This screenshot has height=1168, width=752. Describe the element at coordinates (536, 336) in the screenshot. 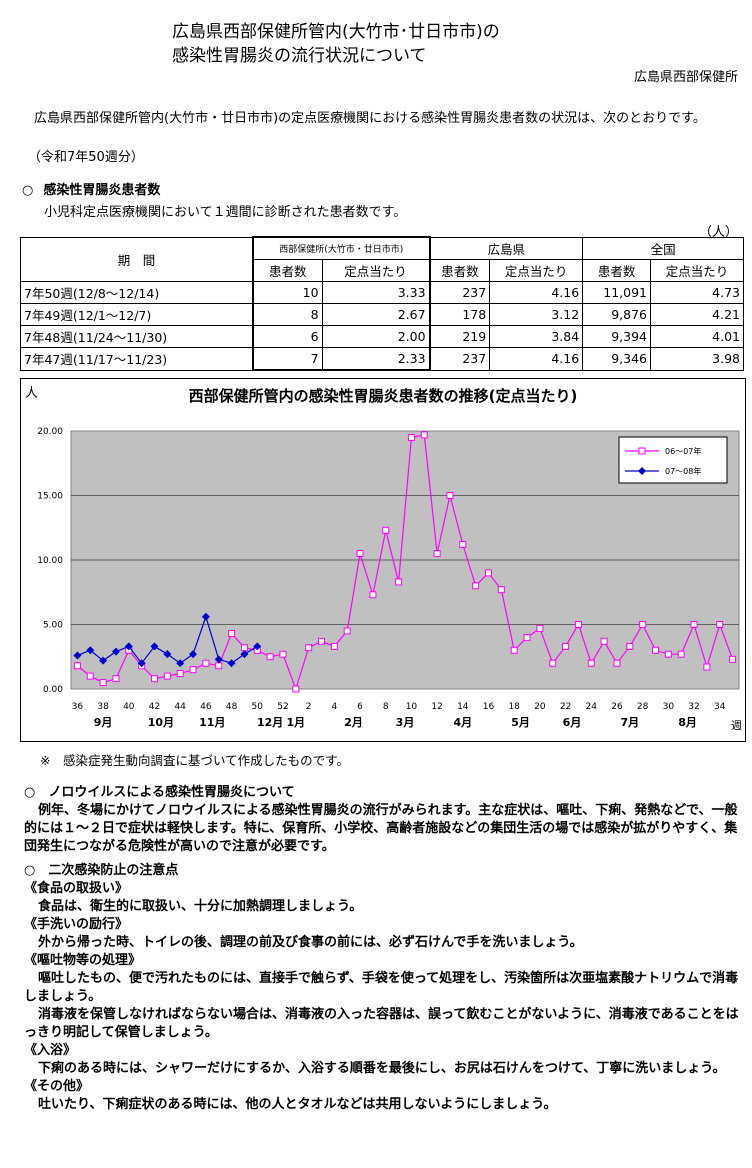

I see `cell: 3.84` at that location.